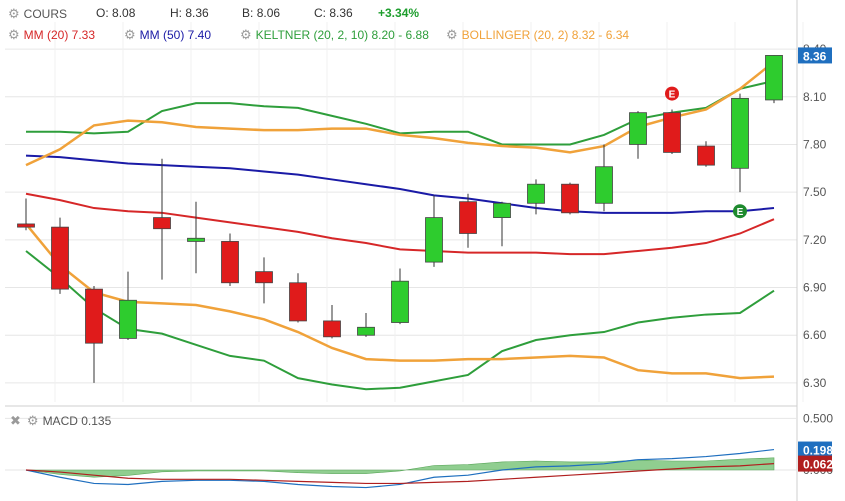  I want to click on indicator-keltner: ⚙ KELTNER (20, 2, 10) 8.20 - 6.88, so click(334, 34).